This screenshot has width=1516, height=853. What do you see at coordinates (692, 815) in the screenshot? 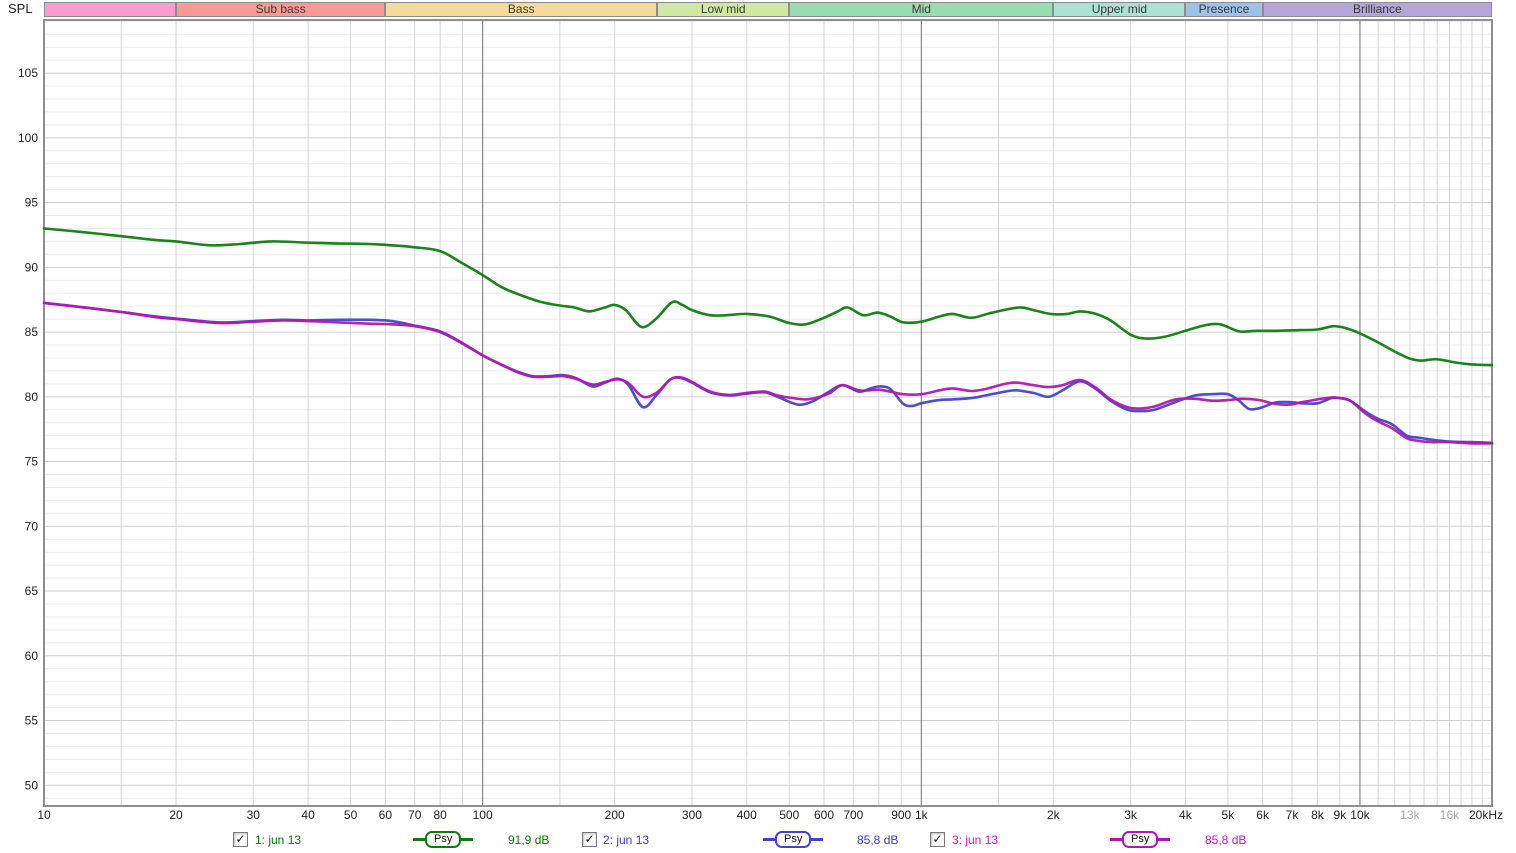
I see `x-tick-label: 300` at bounding box center [692, 815].